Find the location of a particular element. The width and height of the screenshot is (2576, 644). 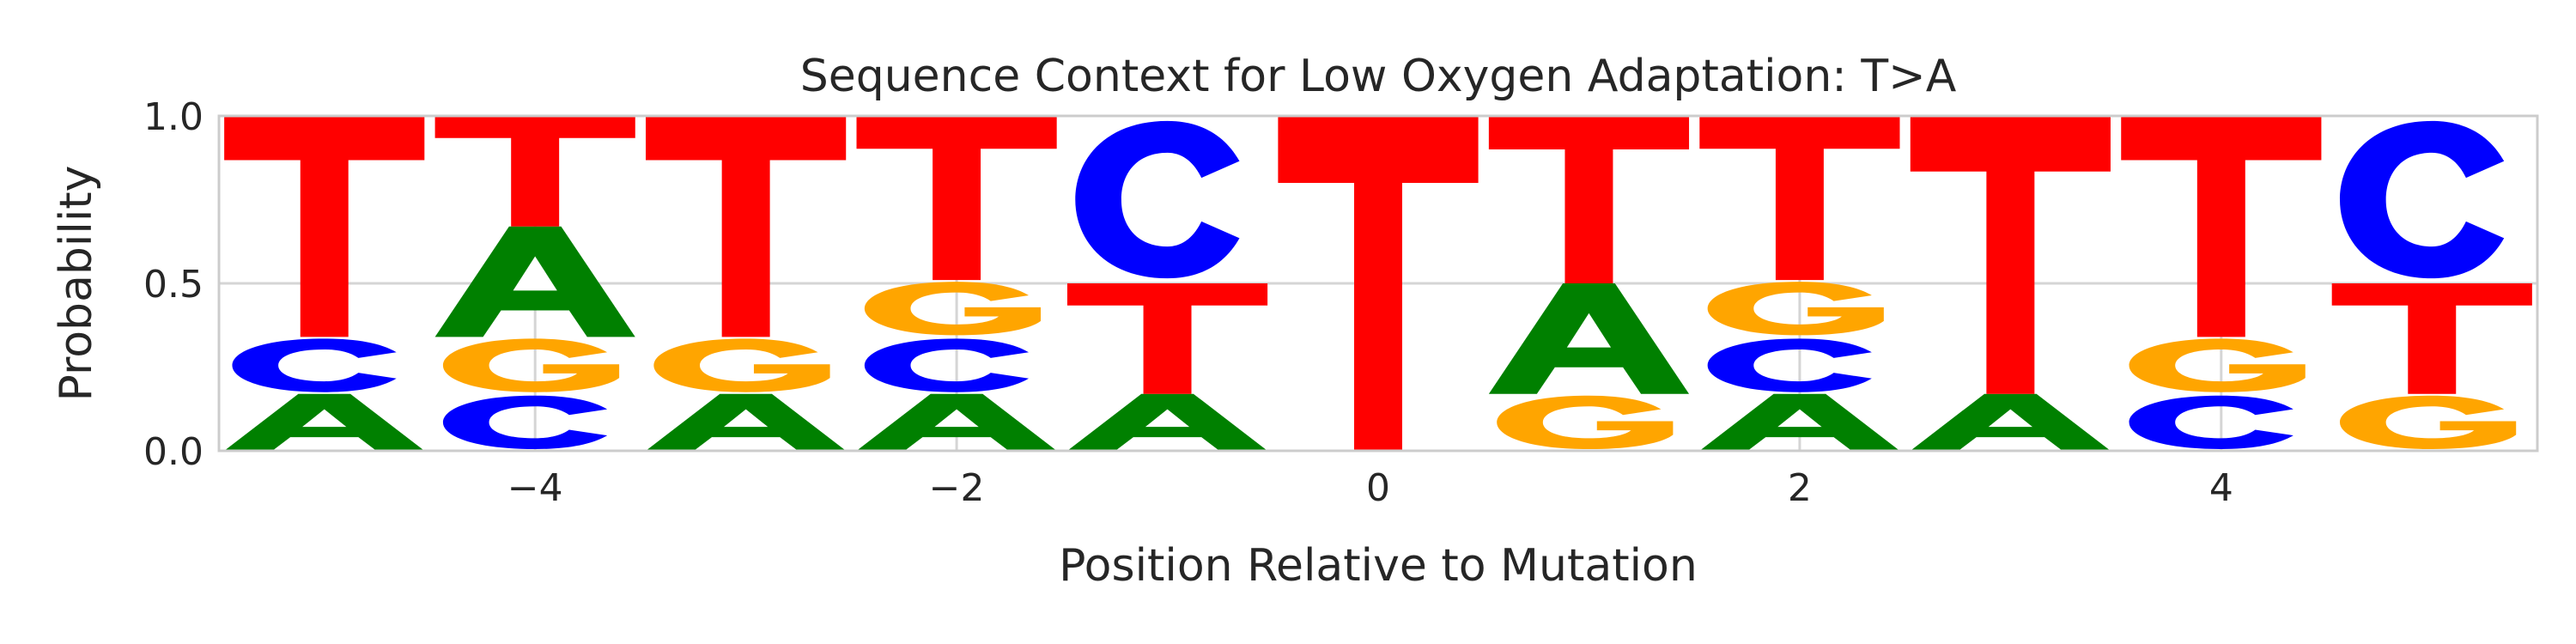

logo-stack-pos--2 is located at coordinates (957, 283).